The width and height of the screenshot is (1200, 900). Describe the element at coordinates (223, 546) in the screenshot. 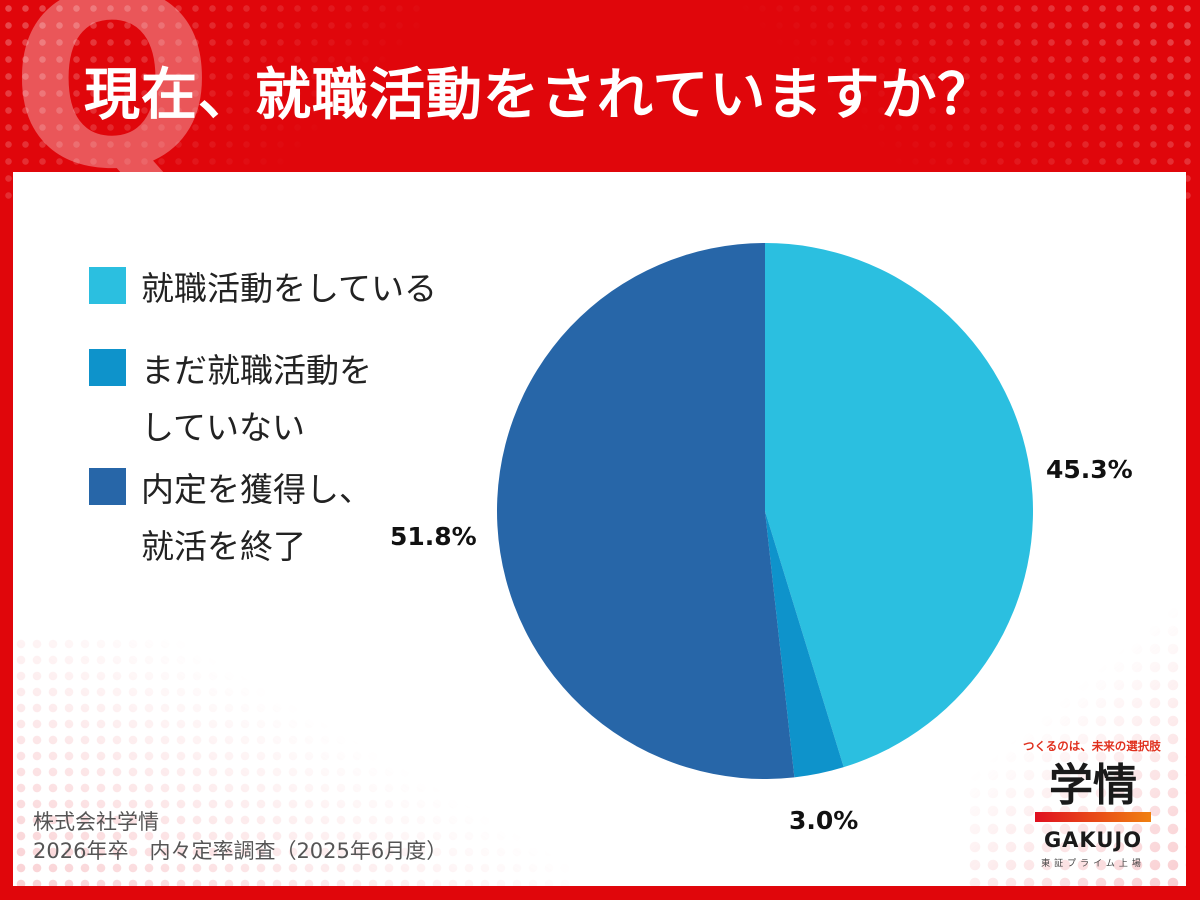

I see `legend-label: 就活を終了` at that location.